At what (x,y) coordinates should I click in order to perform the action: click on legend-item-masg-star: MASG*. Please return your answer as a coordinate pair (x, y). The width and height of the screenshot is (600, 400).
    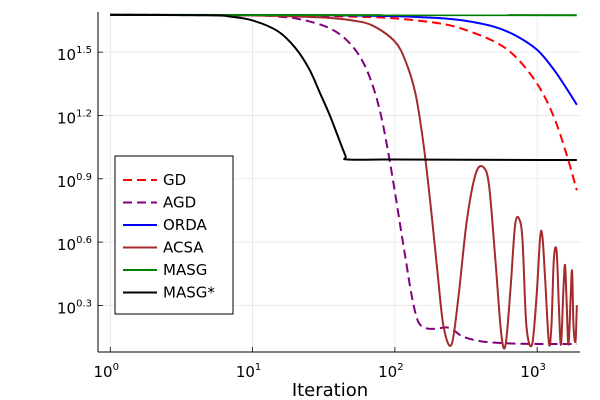
    Looking at the image, I should click on (169, 293).